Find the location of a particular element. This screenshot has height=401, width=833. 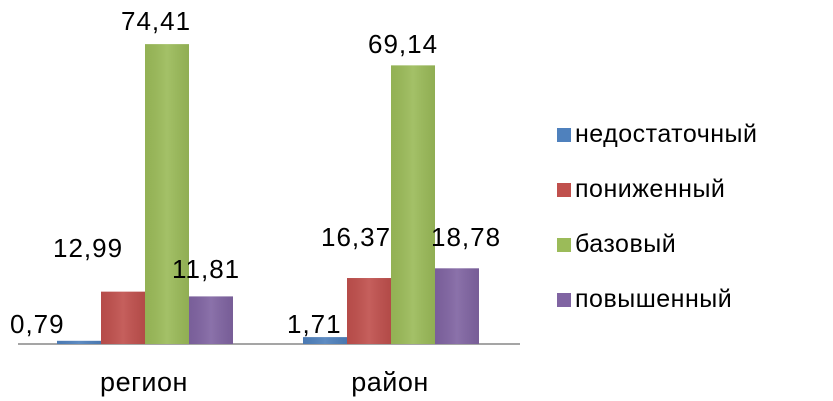

legend-label: повышенный is located at coordinates (653, 299).